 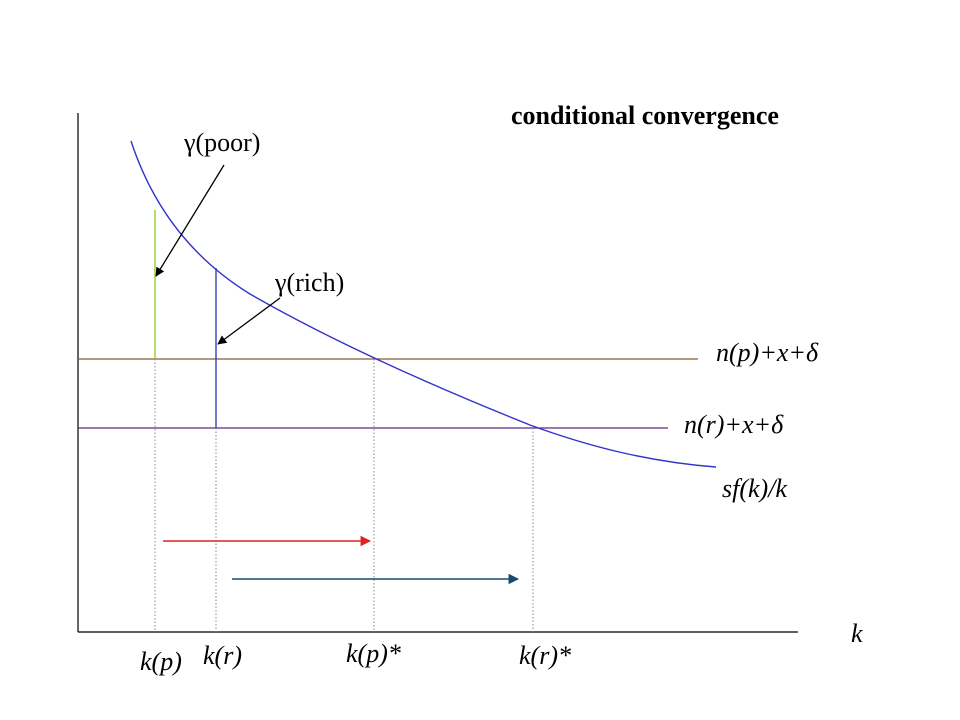 What do you see at coordinates (734, 424) in the screenshot?
I see `line-label-rich: n(r)+x+δ` at bounding box center [734, 424].